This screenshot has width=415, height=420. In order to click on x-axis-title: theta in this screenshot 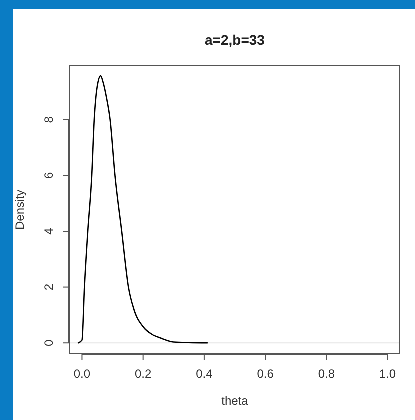, I will do `click(235, 401)`.